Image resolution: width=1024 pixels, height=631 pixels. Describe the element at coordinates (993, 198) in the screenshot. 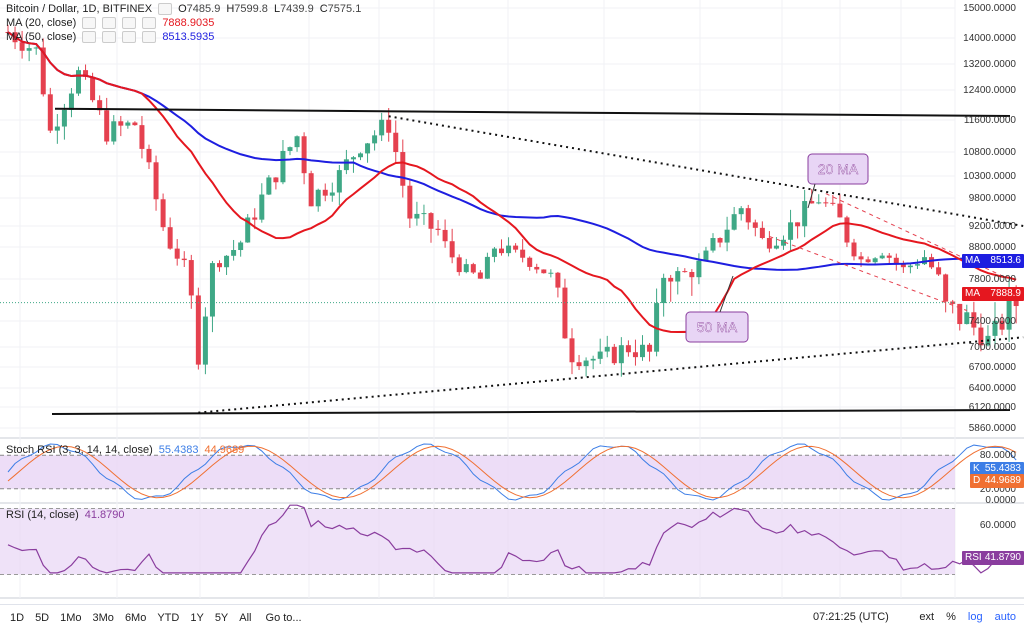

I see `y-tick-label: 9800.0000` at that location.